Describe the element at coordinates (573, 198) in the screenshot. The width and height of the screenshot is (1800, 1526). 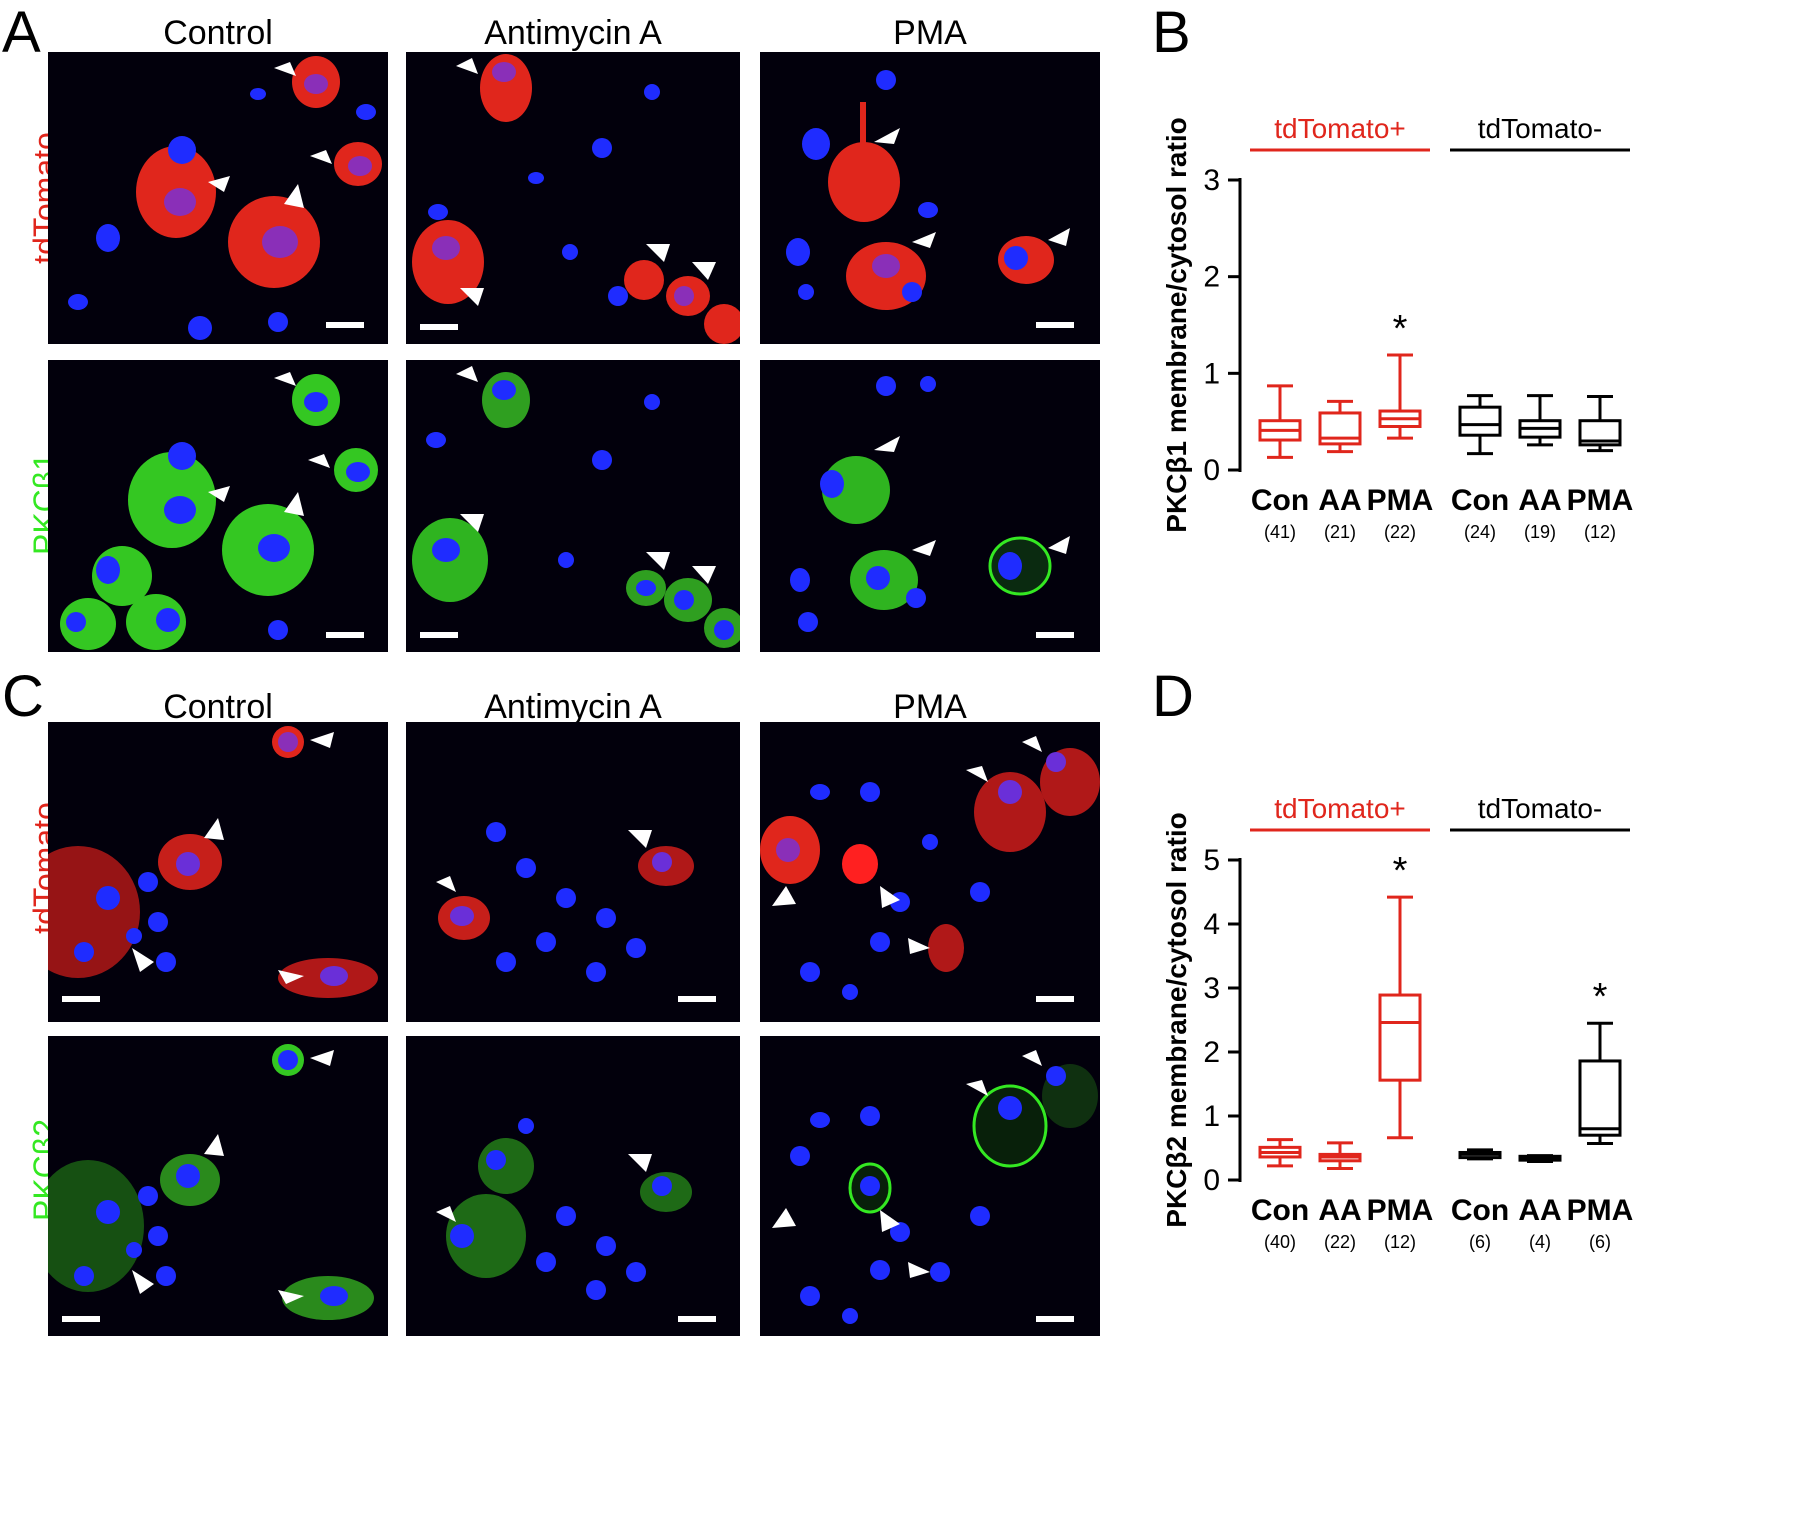
I see `micrograph-a-antimycin-tdtomato` at that location.